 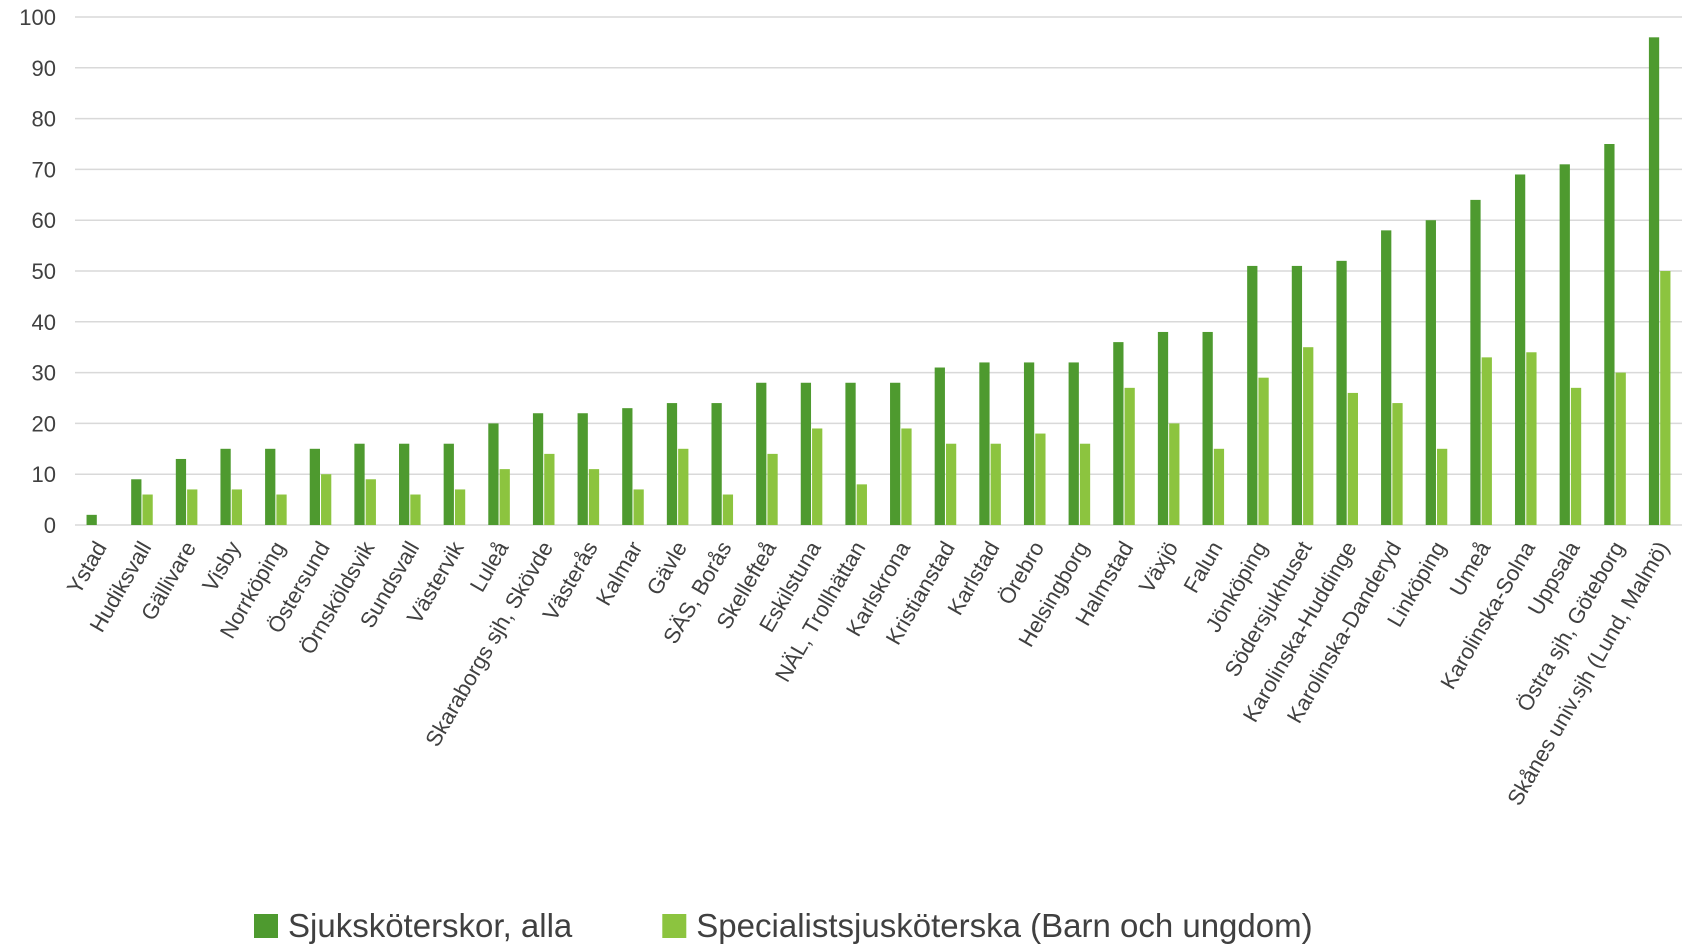 What do you see at coordinates (44, 373) in the screenshot?
I see `y-tick-label: 30` at bounding box center [44, 373].